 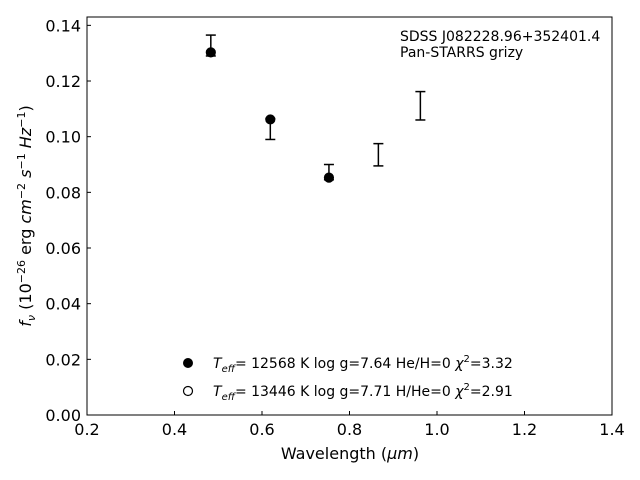 I want to click on error-bars, so click(x=315, y=107).